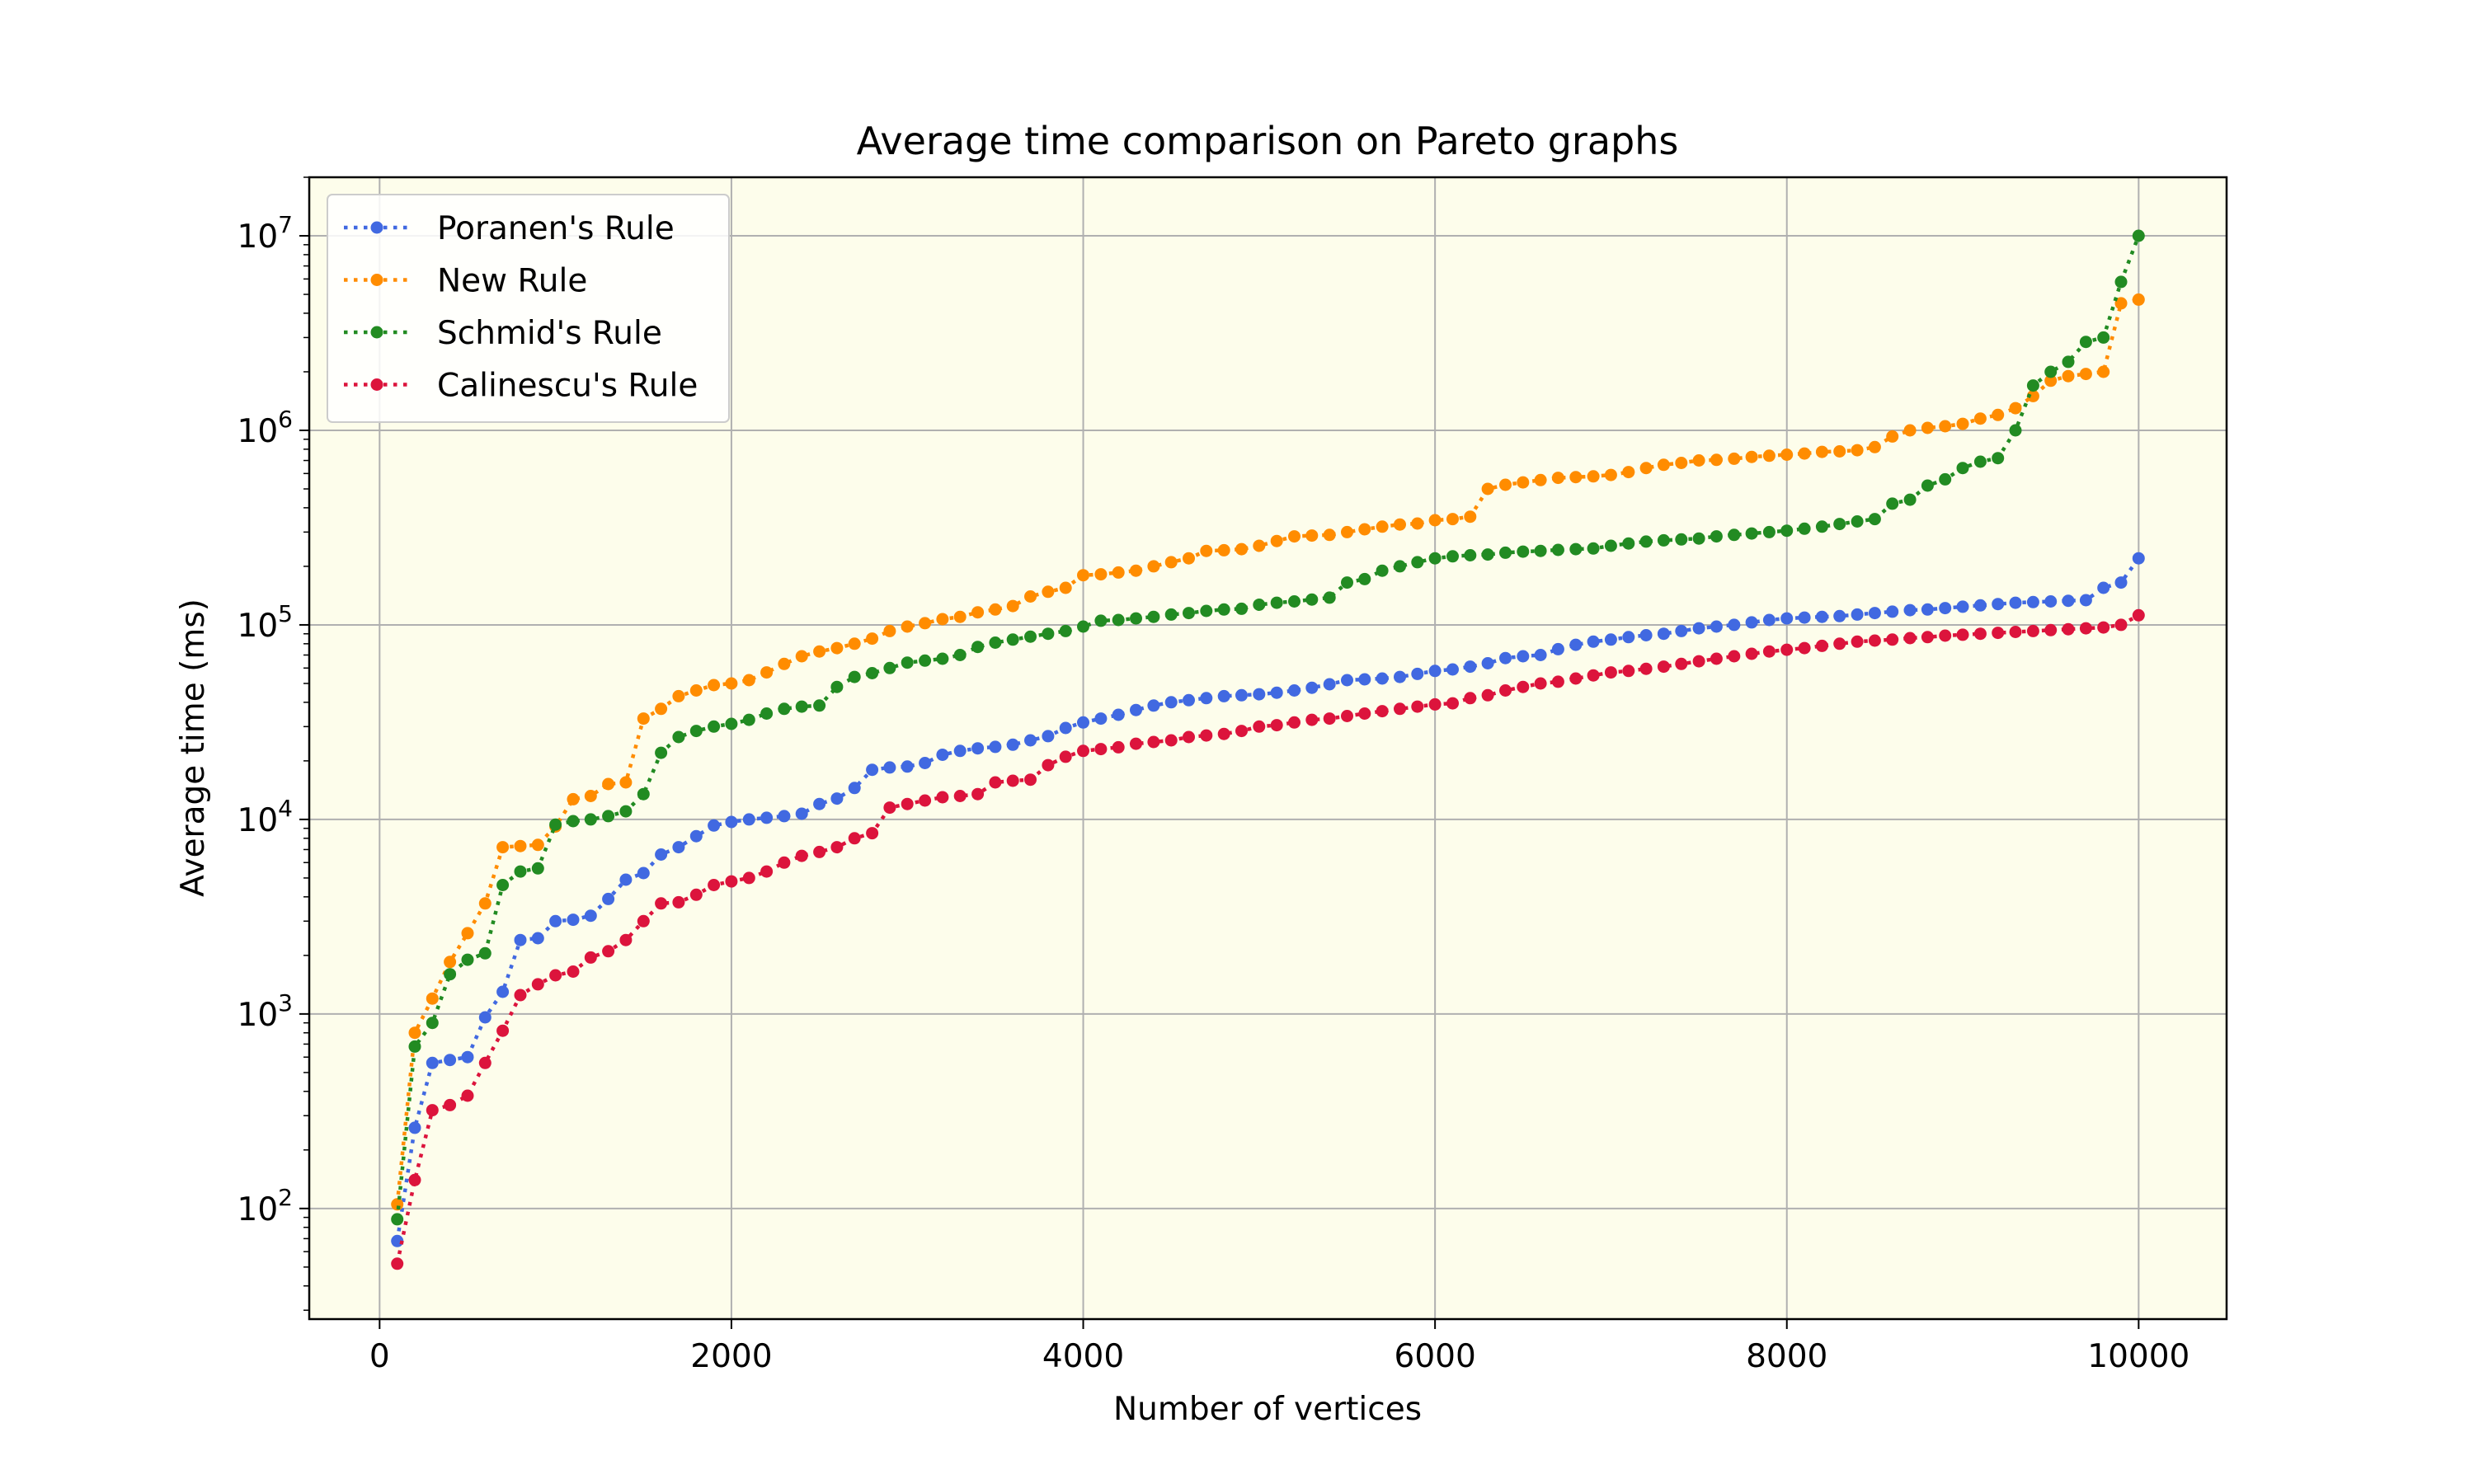  Describe the element at coordinates (1786, 1356) in the screenshot. I see `x-tick-label: 8000` at that location.